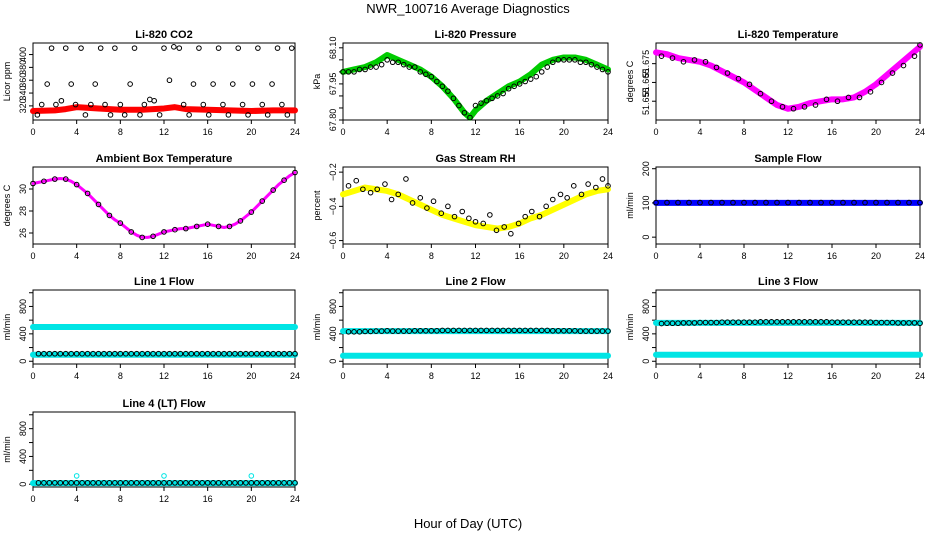 The image size is (936, 540). What do you see at coordinates (164, 132) in the screenshot?
I see `x-tick-label: 12` at bounding box center [164, 132].